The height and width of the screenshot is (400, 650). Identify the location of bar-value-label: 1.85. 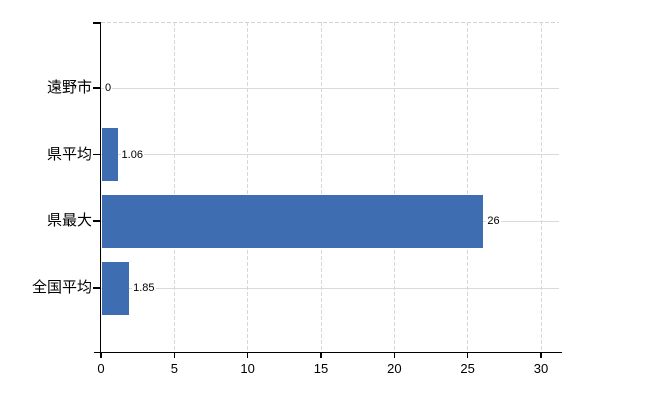
(144, 288).